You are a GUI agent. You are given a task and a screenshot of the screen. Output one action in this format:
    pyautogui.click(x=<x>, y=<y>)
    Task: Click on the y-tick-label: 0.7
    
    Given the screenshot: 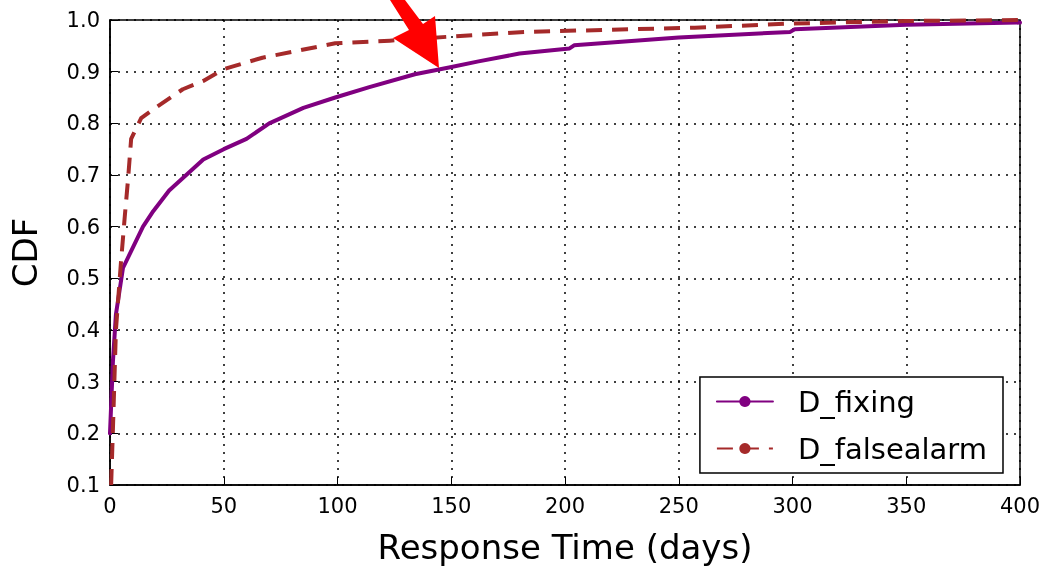 What is the action you would take?
    pyautogui.click(x=83, y=175)
    